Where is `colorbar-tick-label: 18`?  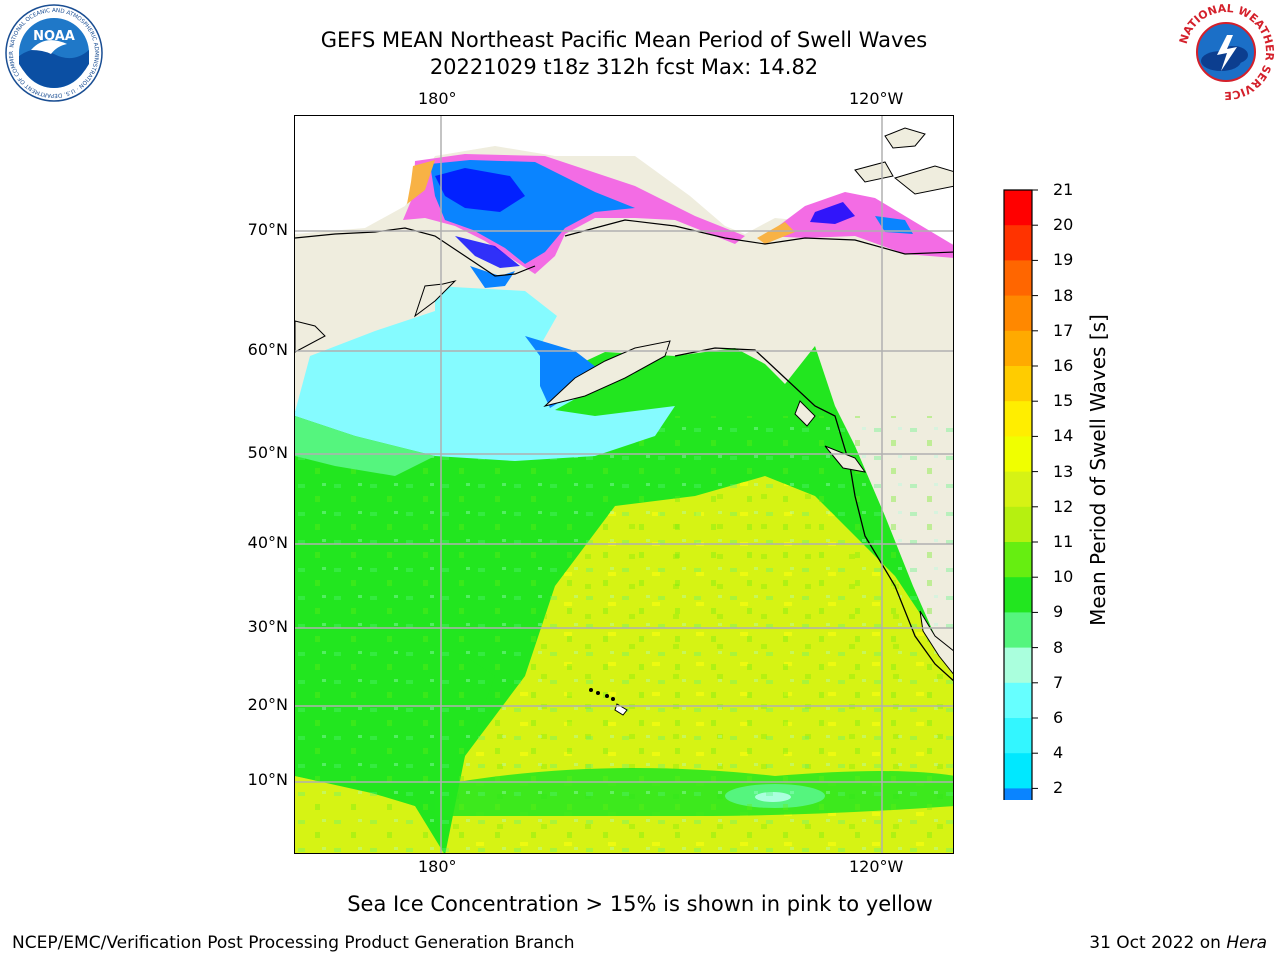
colorbar-tick-label: 18 is located at coordinates (1063, 295).